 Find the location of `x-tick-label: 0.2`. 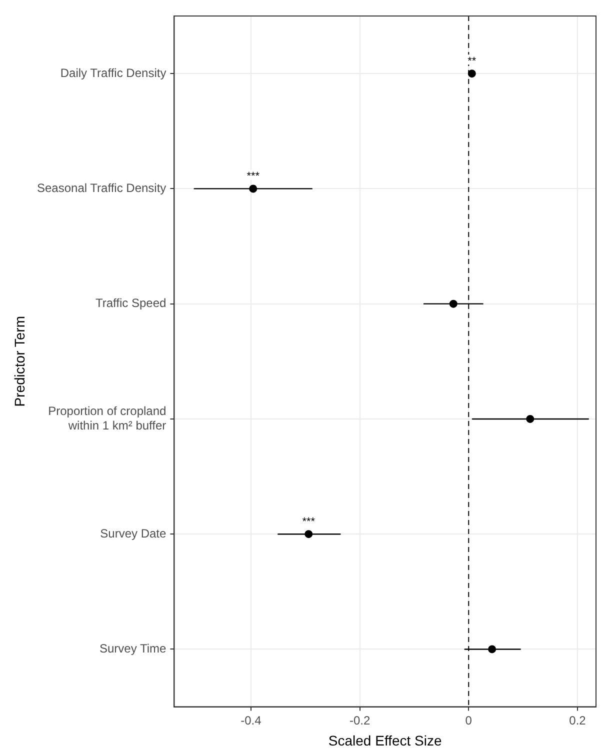

x-tick-label: 0.2 is located at coordinates (577, 720).